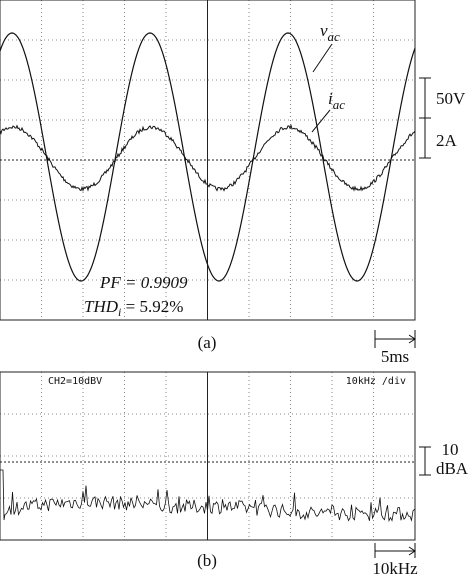  What do you see at coordinates (336, 100) in the screenshot?
I see `current-label: iac` at bounding box center [336, 100].